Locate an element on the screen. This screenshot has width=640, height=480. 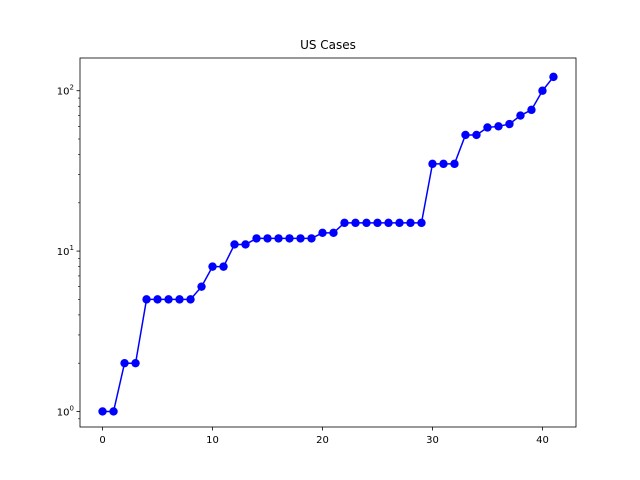
x-axis: 0 10 20 30 40 is located at coordinates (324, 436).